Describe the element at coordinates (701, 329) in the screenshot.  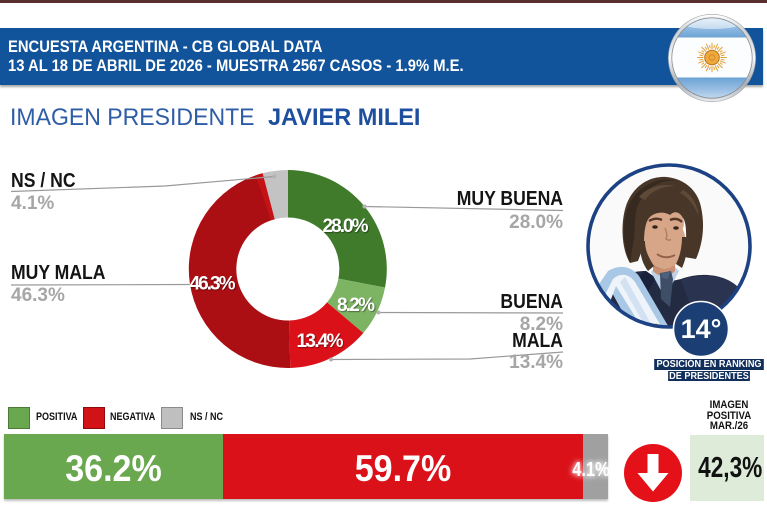
I see `svg-text: 14°` at that location.